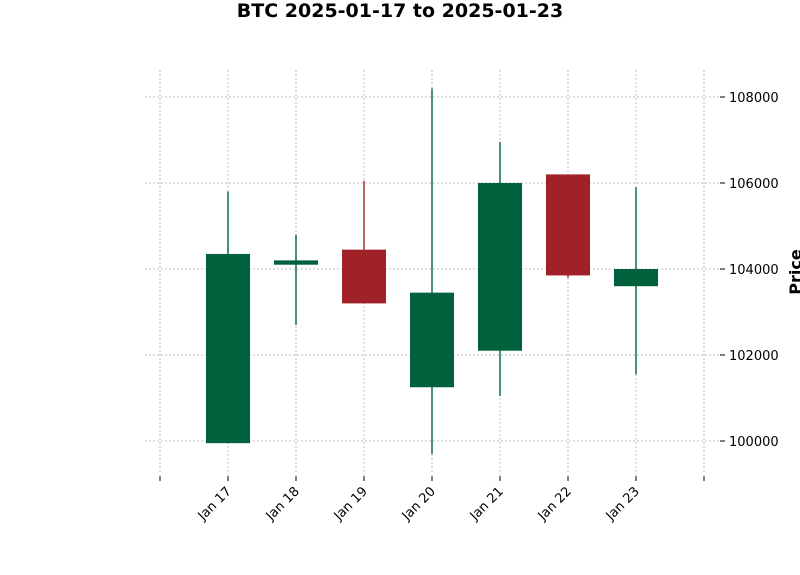 Image resolution: width=800 pixels, height=575 pixels. What do you see at coordinates (215, 504) in the screenshot?
I see `x-tick-label: Jan 17` at bounding box center [215, 504].